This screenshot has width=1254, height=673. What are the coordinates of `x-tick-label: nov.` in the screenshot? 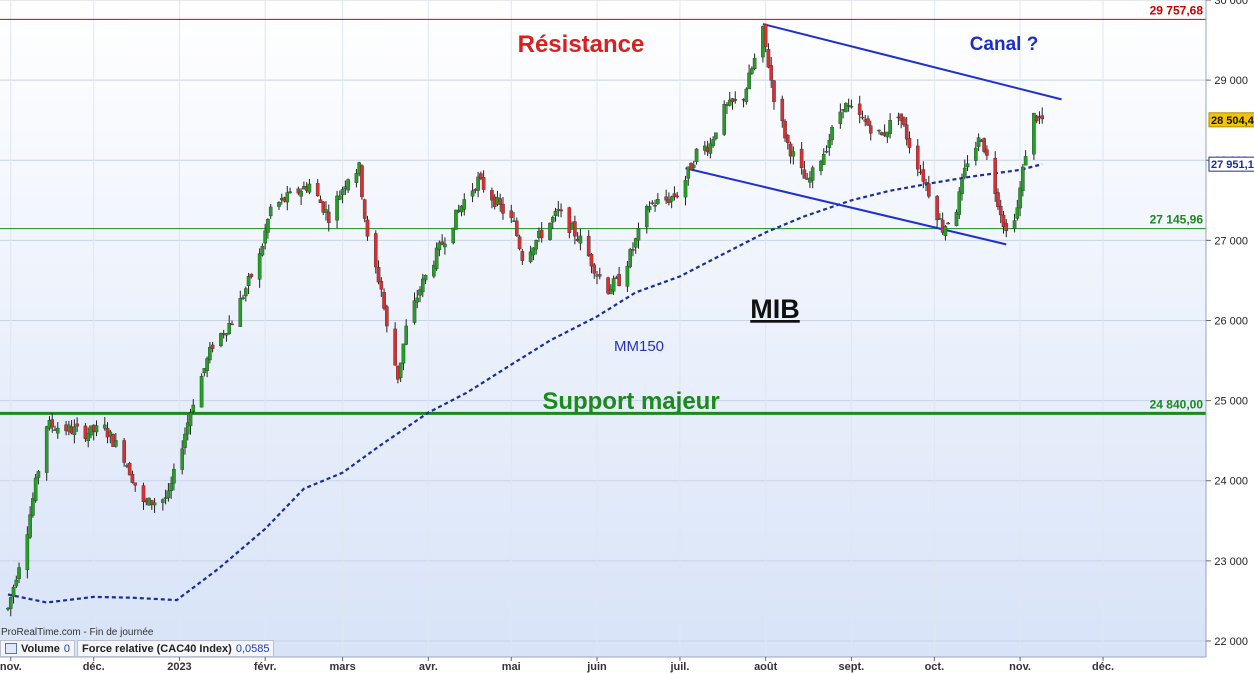 It's located at (11, 667).